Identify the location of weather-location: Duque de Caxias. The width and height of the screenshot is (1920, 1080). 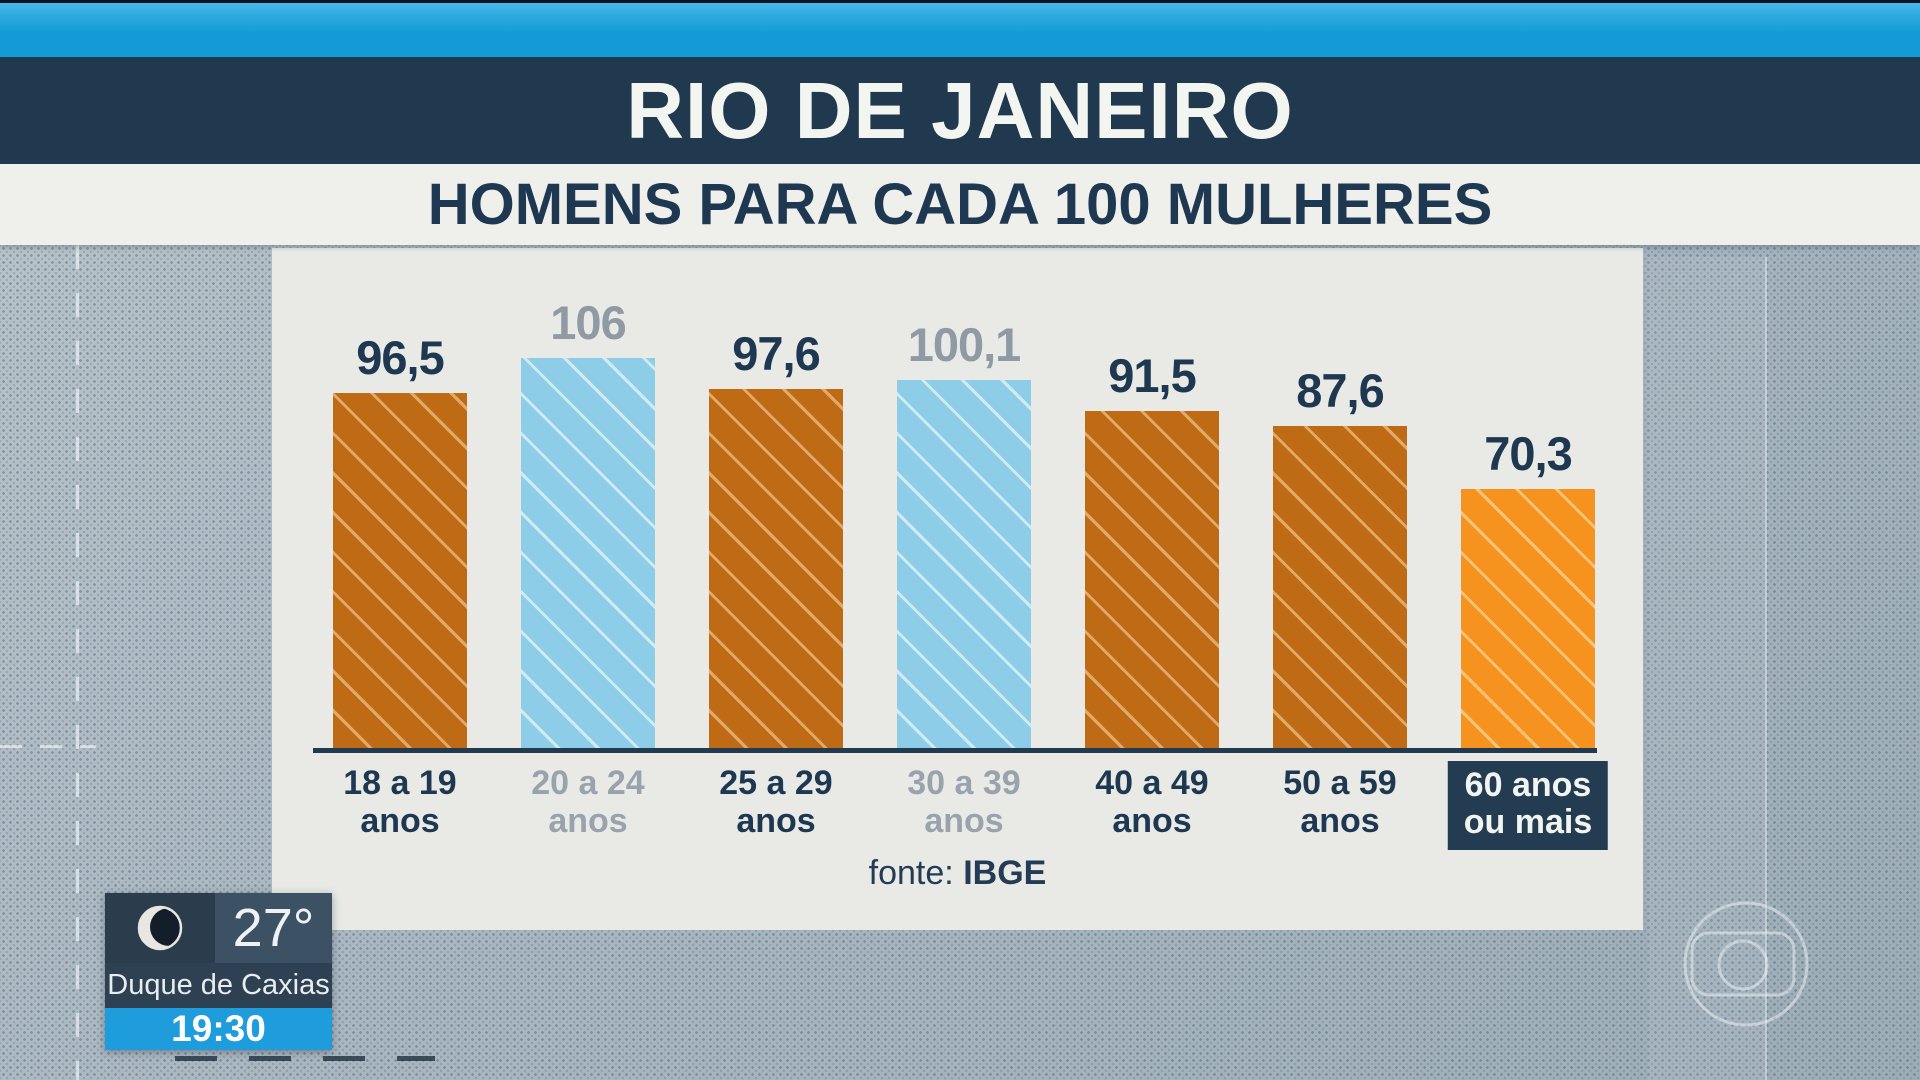
(218, 985).